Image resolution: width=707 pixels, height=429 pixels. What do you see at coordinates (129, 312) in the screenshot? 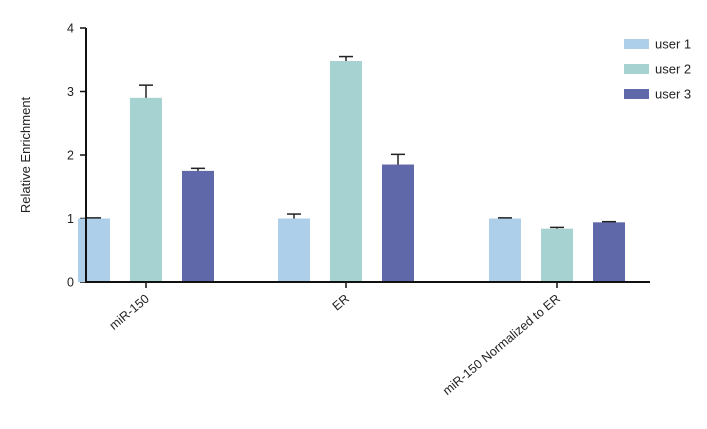
I see `x-tick-label: miR-150` at bounding box center [129, 312].